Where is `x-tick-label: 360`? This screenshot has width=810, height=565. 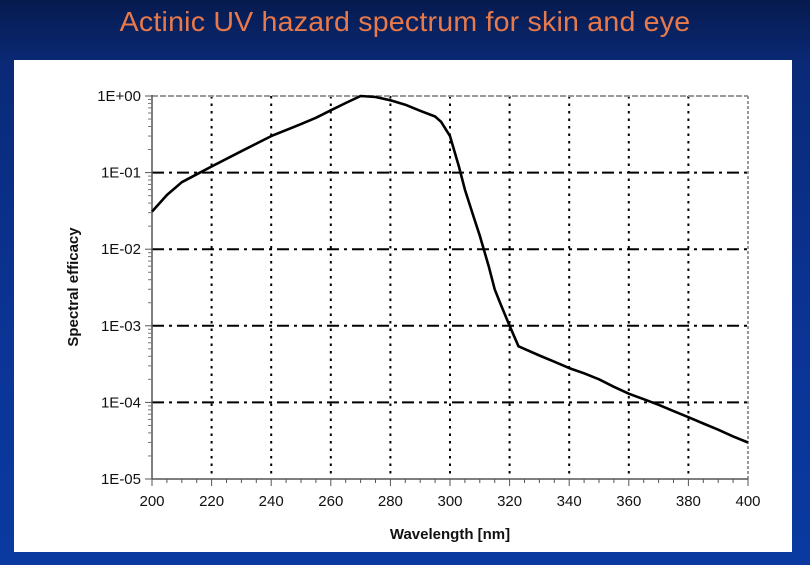
x-tick-label: 360 is located at coordinates (628, 501).